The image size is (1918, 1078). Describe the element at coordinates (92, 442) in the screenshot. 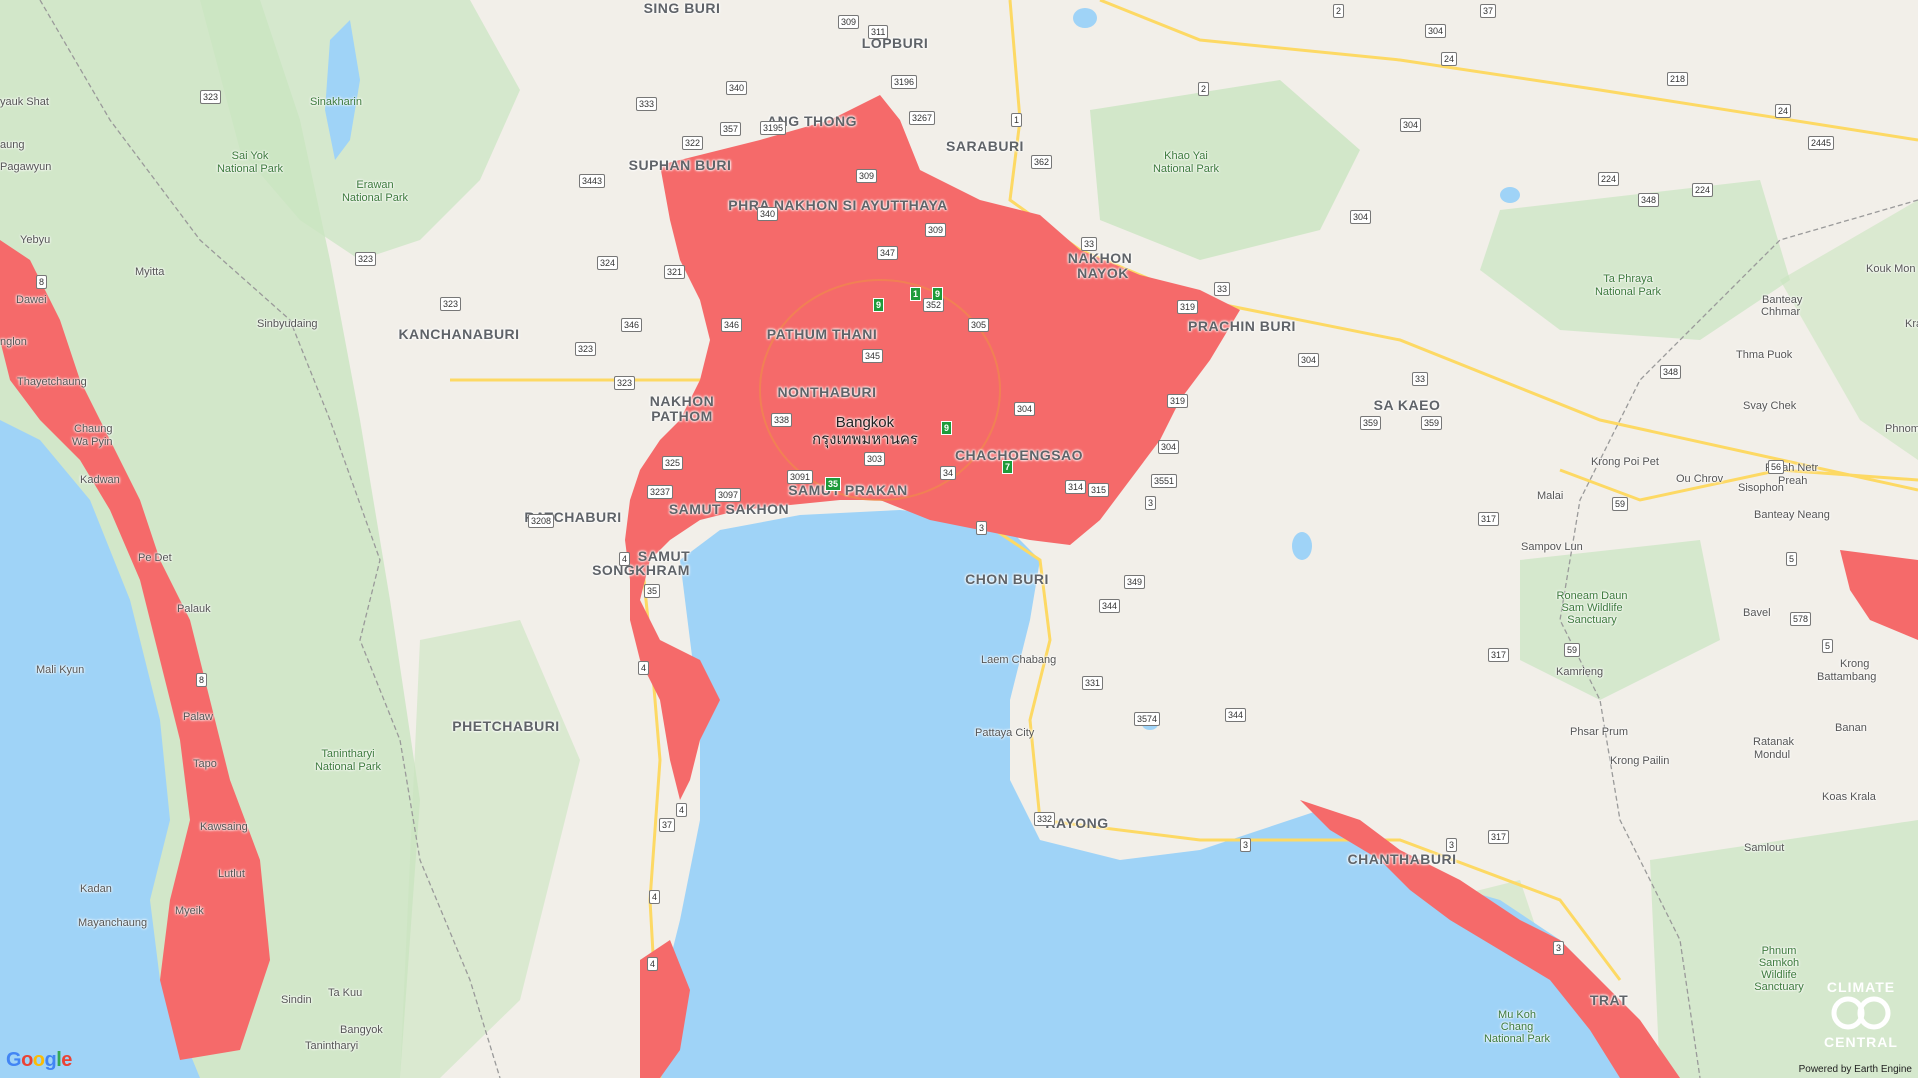

I see `town-label: Wa Pyin` at that location.